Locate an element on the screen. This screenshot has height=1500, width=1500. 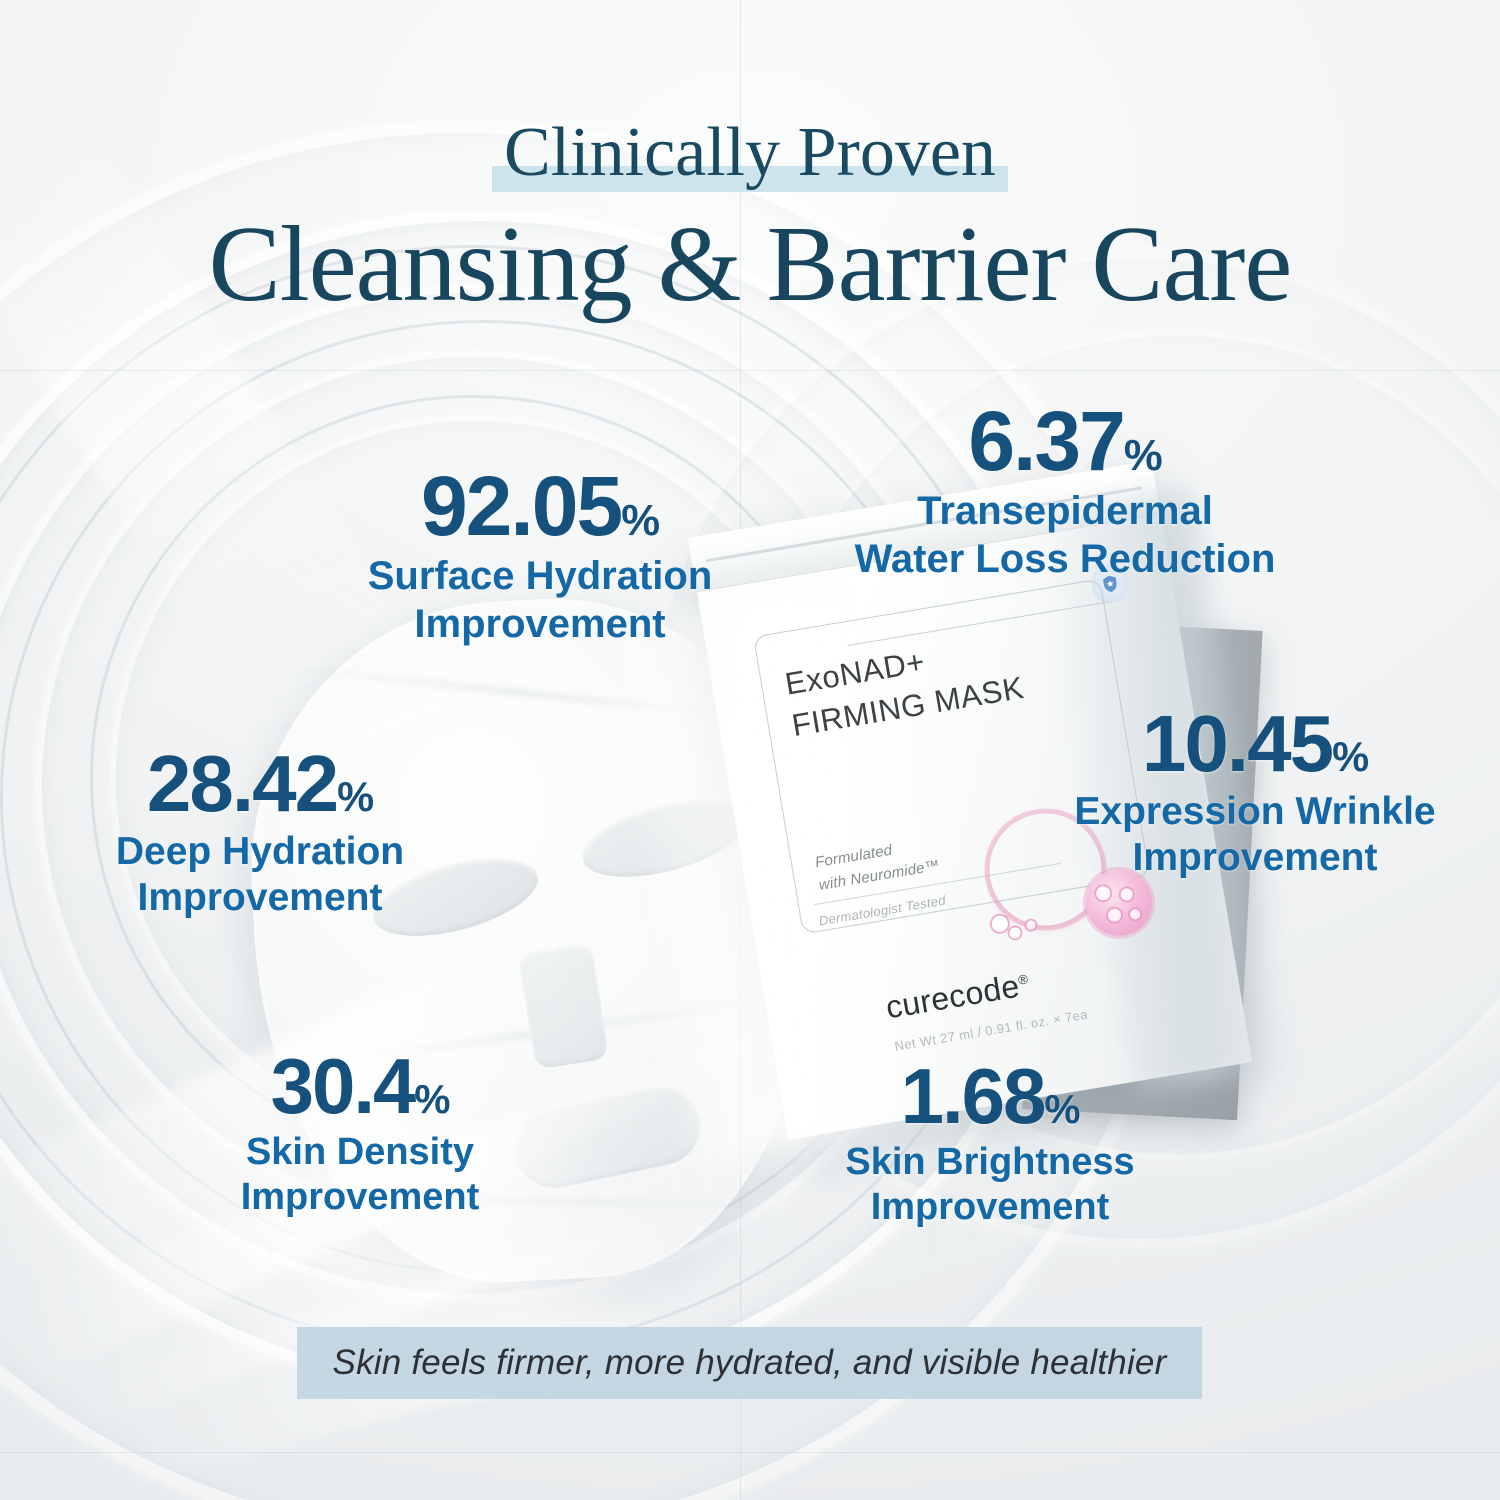
stat-expression-wrinkle: 10.45% Expression Wrinkle Improvement is located at coordinates (1255, 792).